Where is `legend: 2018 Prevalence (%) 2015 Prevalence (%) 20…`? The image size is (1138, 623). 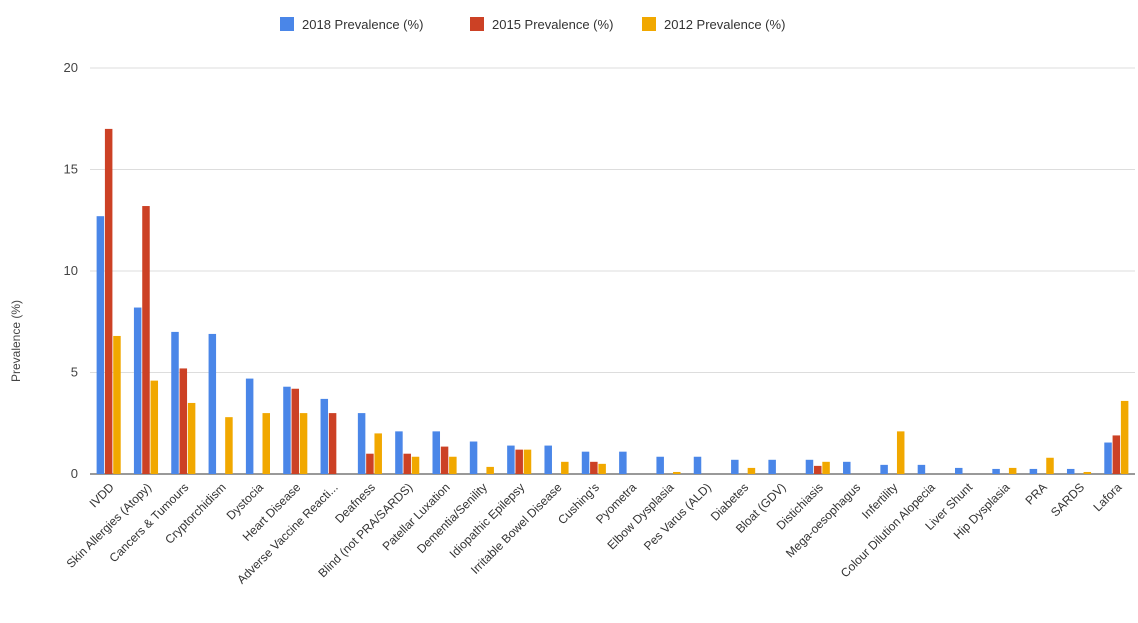 legend: 2018 Prevalence (%) 2015 Prevalence (%) 20… is located at coordinates (532, 24).